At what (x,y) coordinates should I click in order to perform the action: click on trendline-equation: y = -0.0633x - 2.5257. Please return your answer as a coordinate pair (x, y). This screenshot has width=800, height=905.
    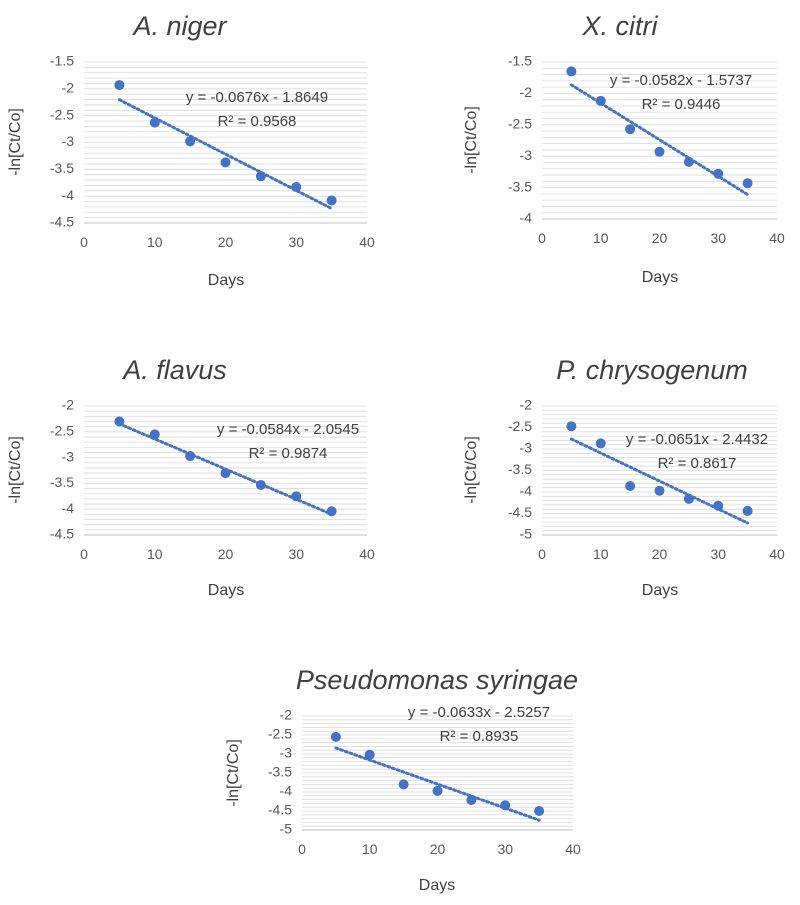
    Looking at the image, I should click on (479, 712).